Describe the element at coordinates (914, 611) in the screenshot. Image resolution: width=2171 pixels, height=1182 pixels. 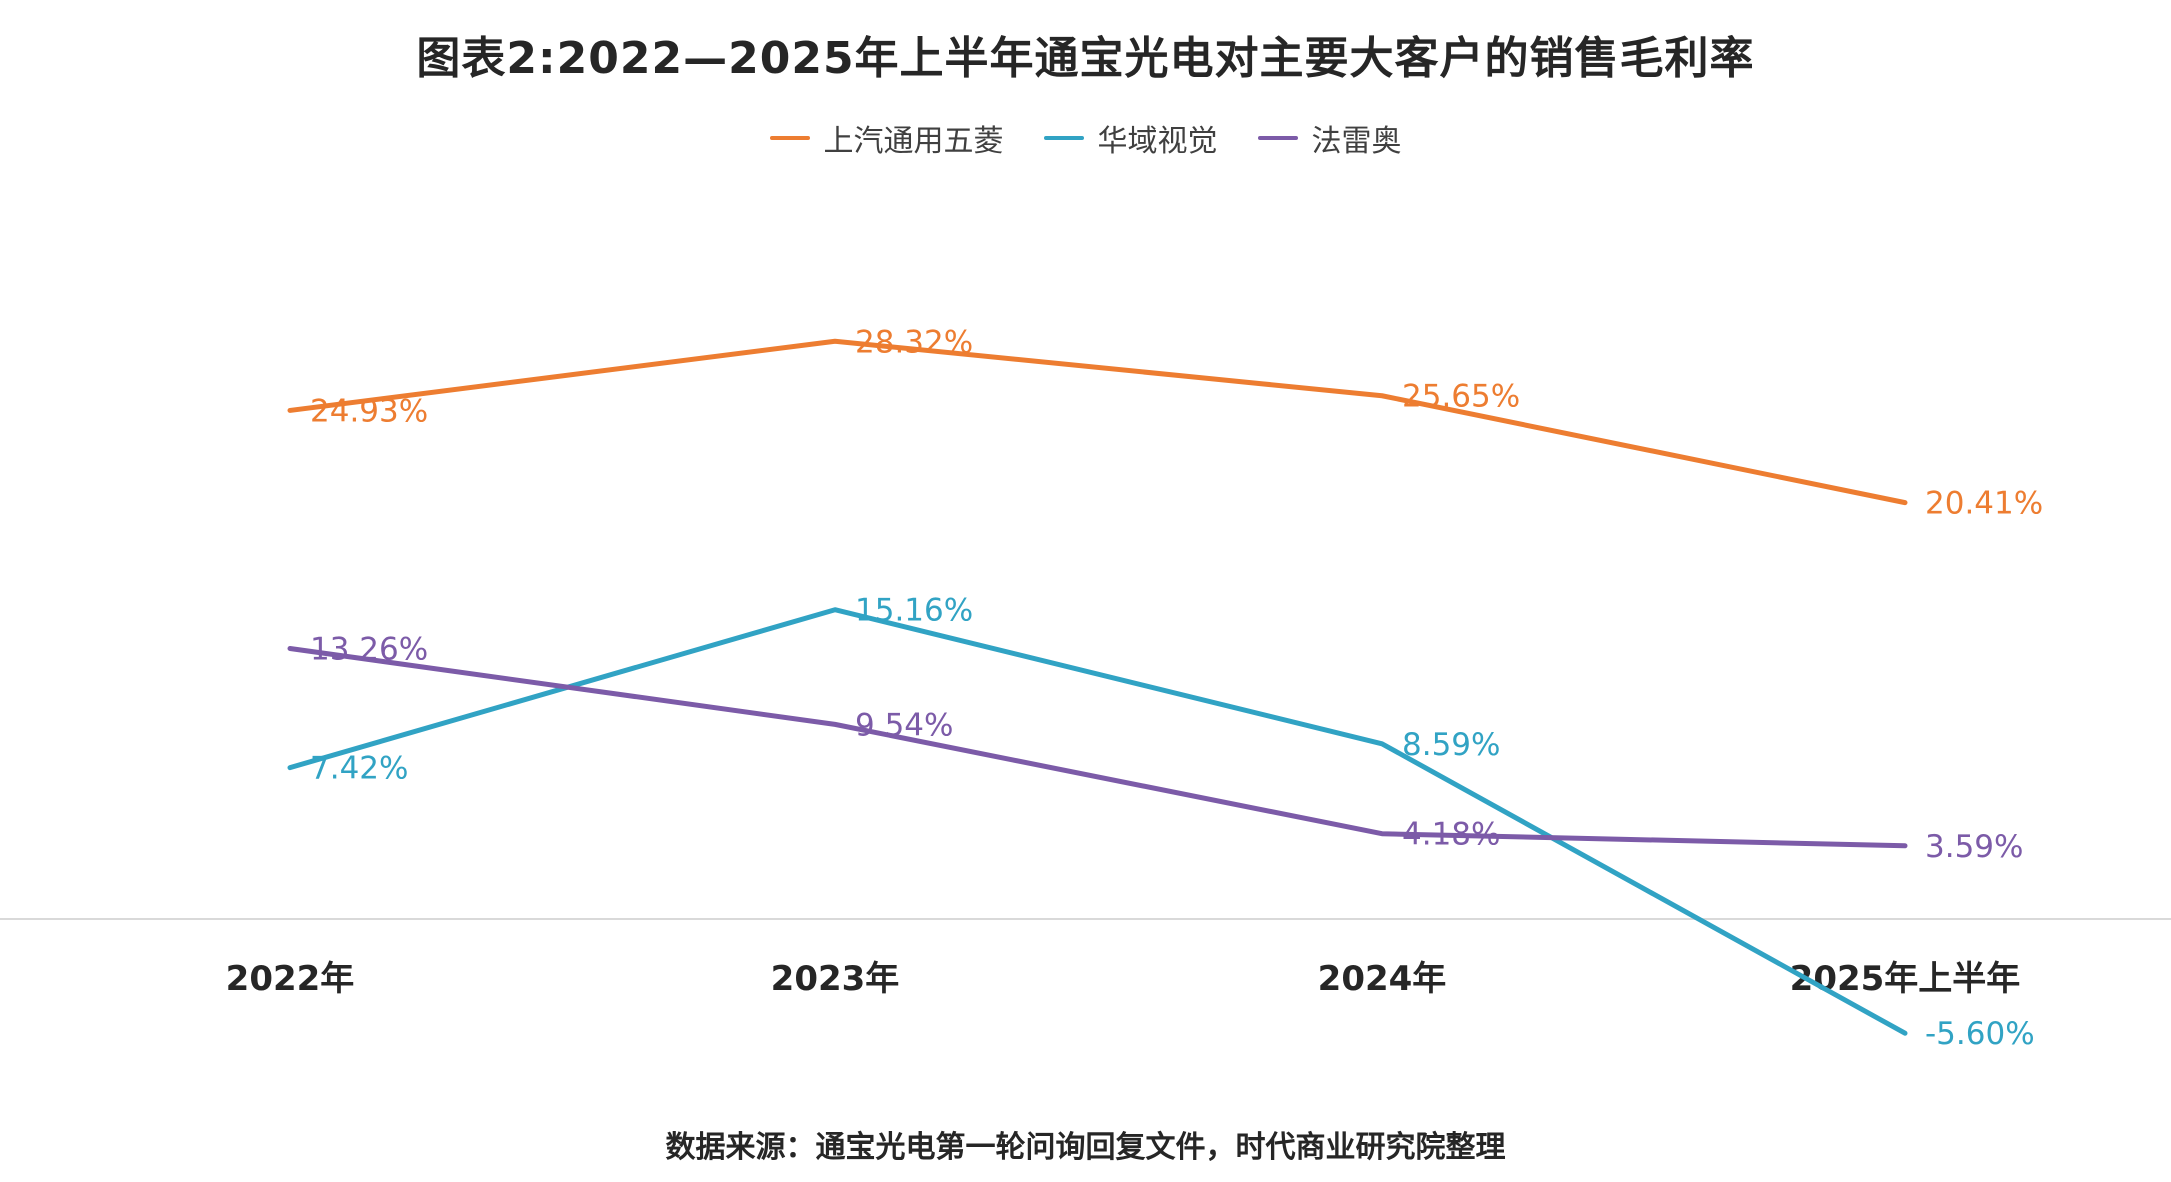
I see `data-label-huayu-vision: 15.16%` at that location.